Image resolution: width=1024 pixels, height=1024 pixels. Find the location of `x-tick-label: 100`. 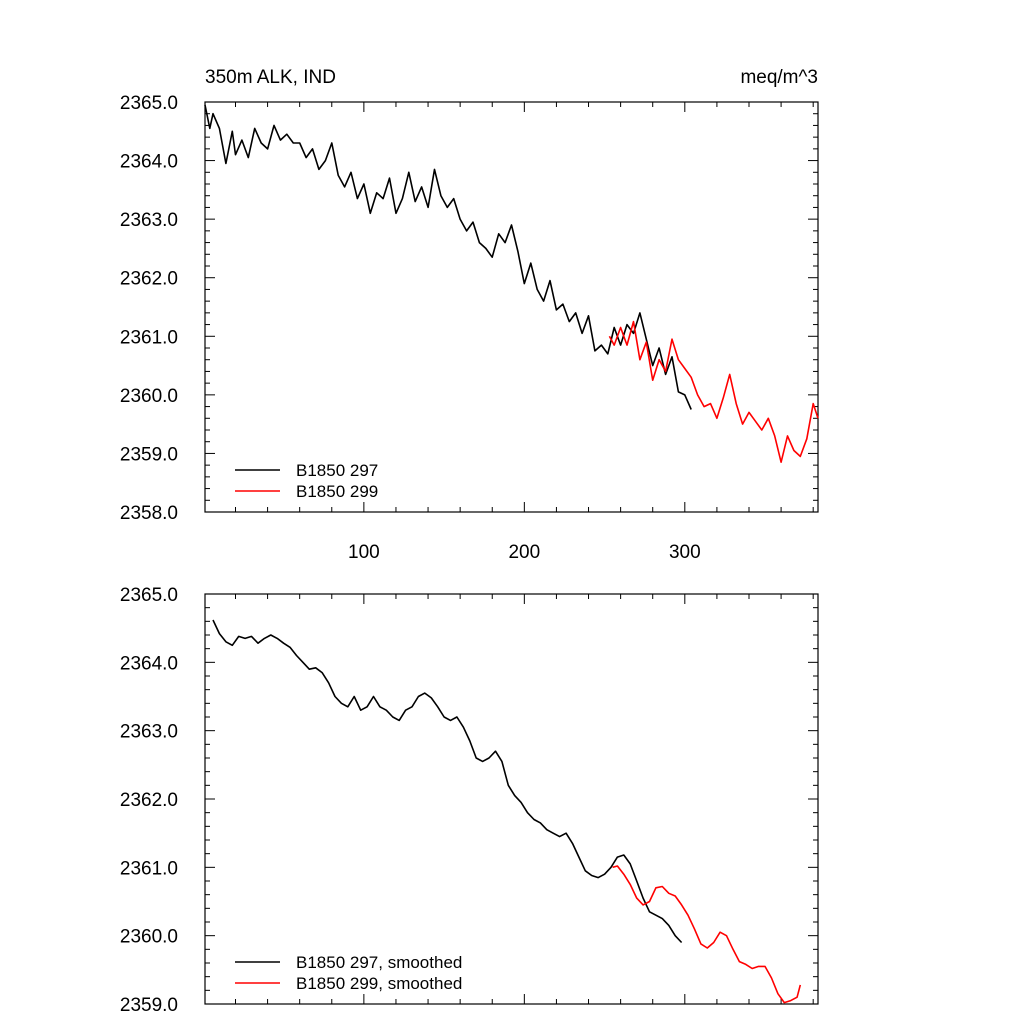

x-tick-label: 100 is located at coordinates (364, 552).